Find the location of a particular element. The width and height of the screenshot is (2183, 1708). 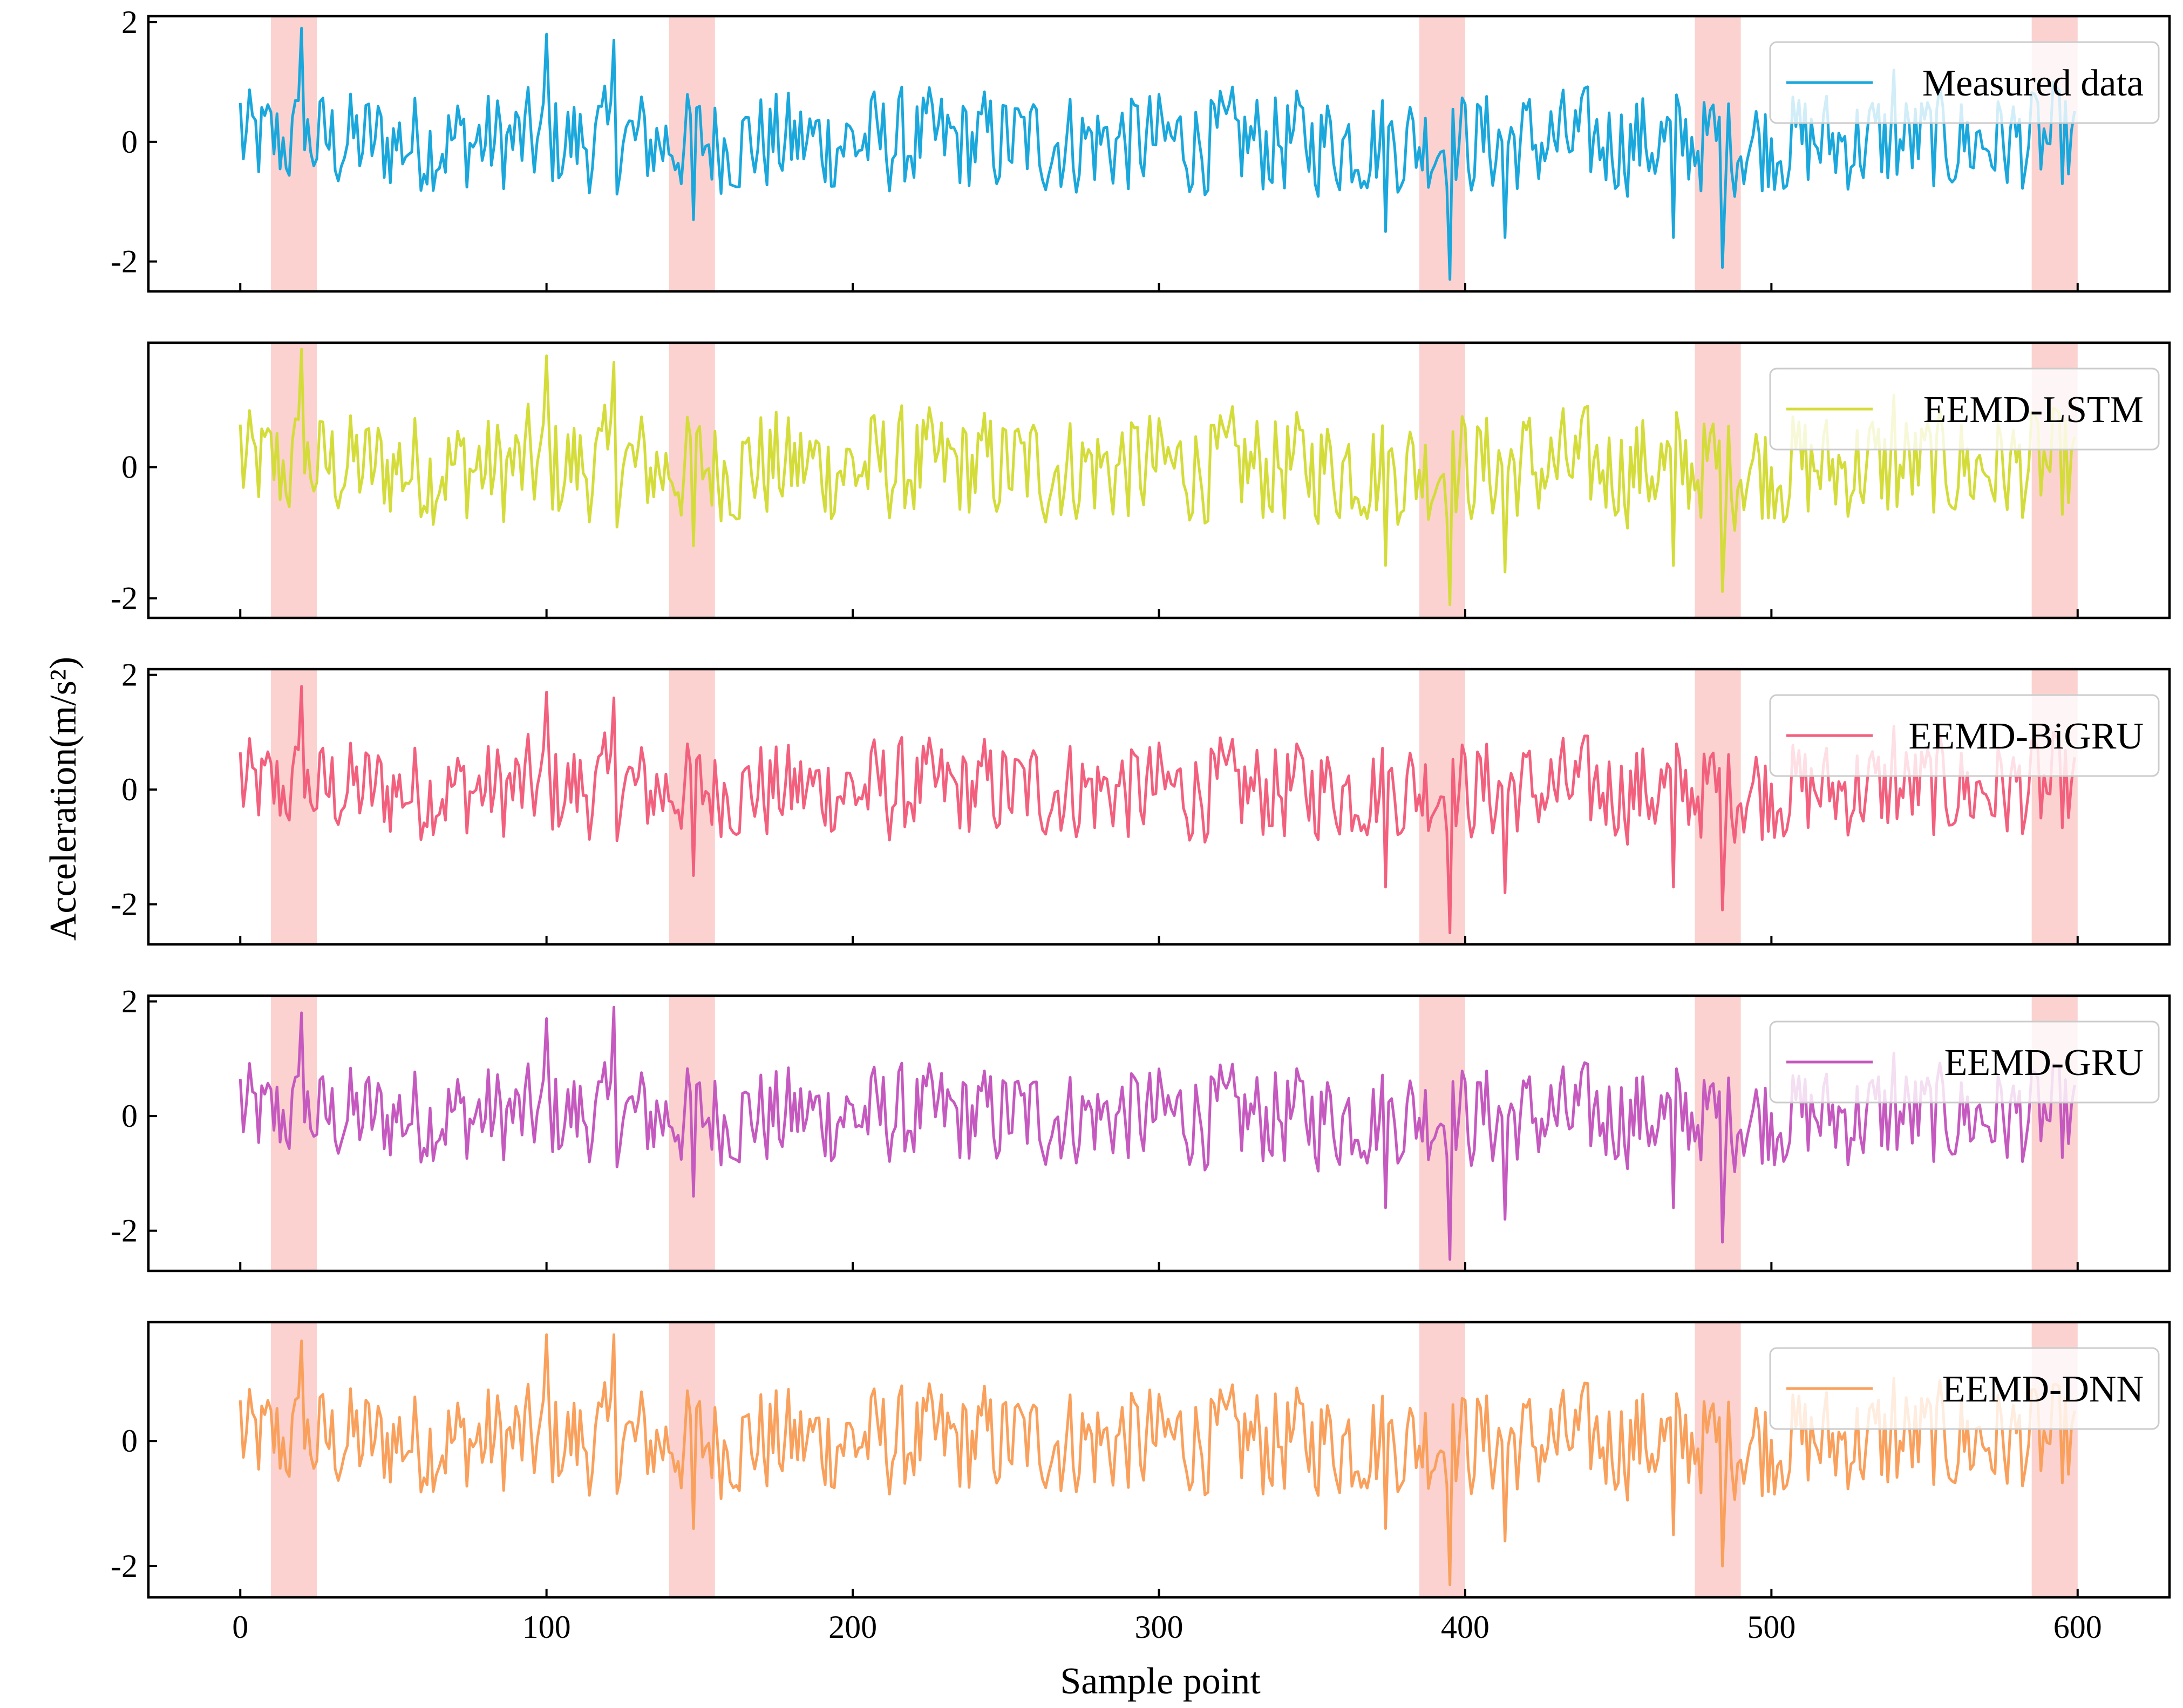

x-tick-label: 500 is located at coordinates (1771, 1627).